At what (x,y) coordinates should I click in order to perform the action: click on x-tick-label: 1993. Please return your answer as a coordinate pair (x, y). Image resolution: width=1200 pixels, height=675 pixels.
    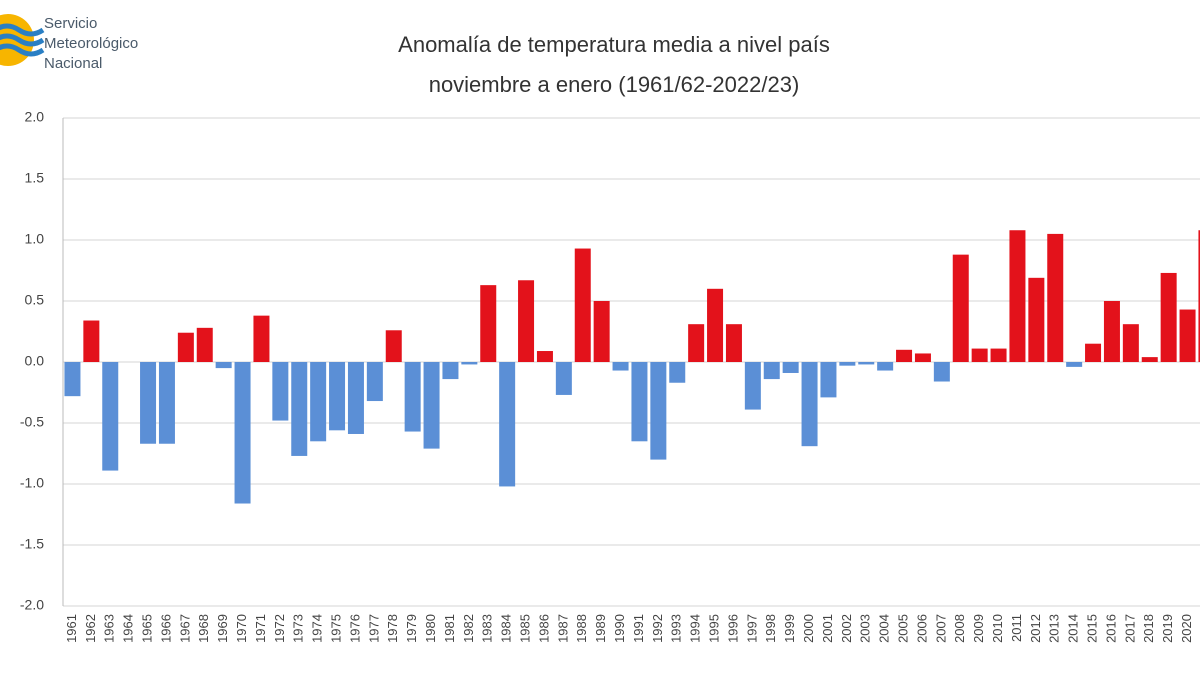
    Looking at the image, I should click on (676, 628).